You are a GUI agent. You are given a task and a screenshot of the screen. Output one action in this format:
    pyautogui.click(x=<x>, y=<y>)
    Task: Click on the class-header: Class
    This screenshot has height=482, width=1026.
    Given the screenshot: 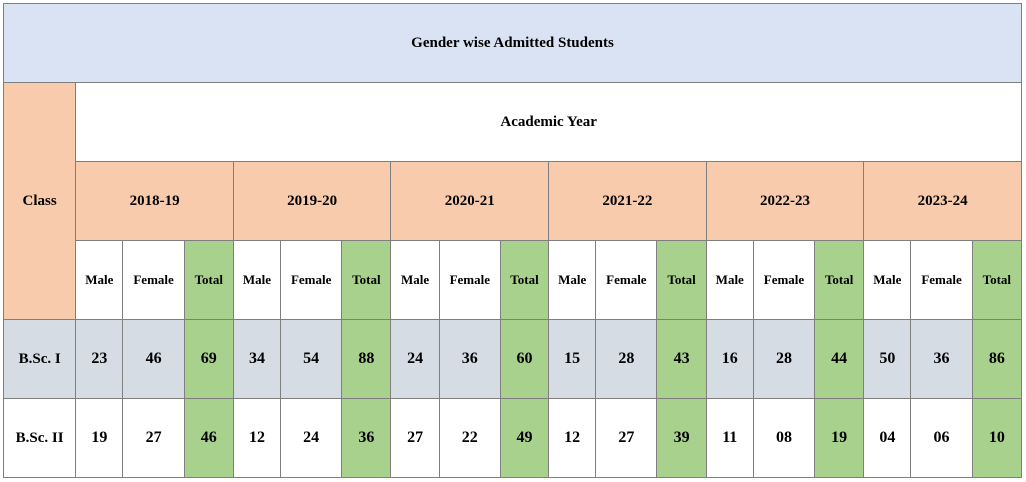 What is the action you would take?
    pyautogui.click(x=39, y=201)
    